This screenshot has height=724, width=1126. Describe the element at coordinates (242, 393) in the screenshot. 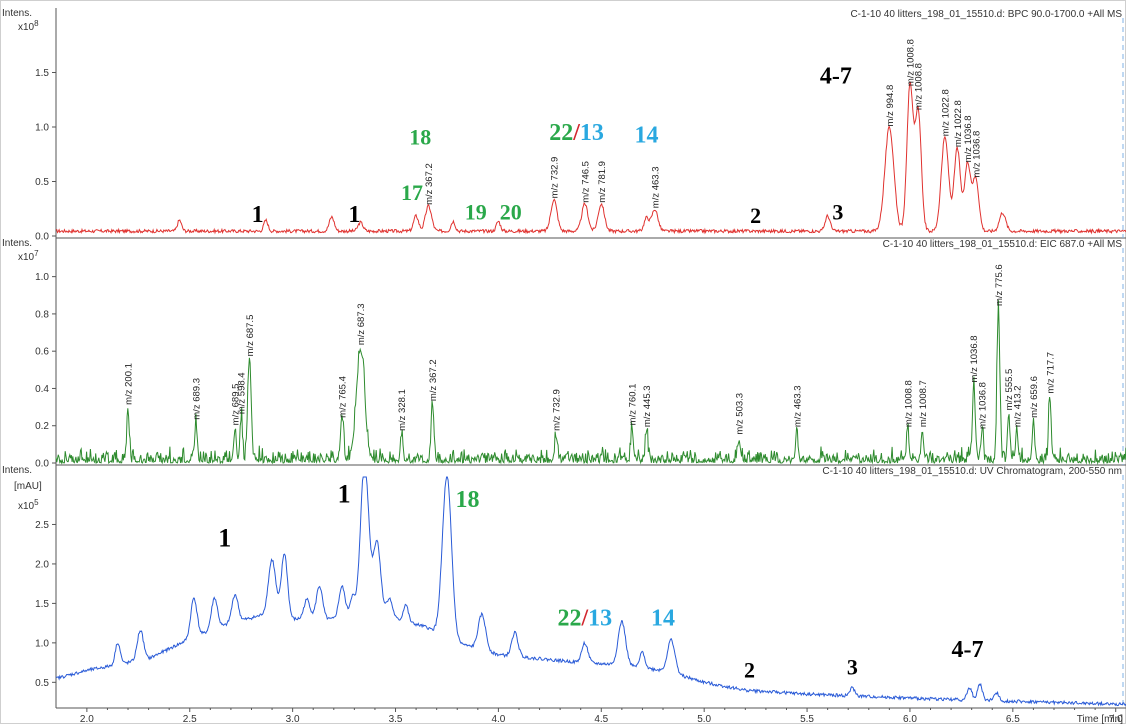

I see `mz-annotation: m/z 598.4` at that location.